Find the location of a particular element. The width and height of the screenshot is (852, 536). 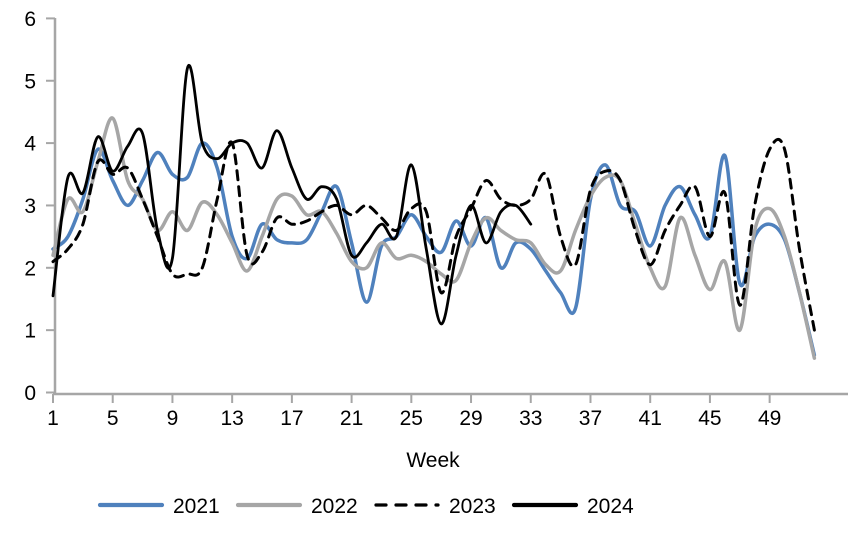

x-tick-label: 21 is located at coordinates (351, 418).